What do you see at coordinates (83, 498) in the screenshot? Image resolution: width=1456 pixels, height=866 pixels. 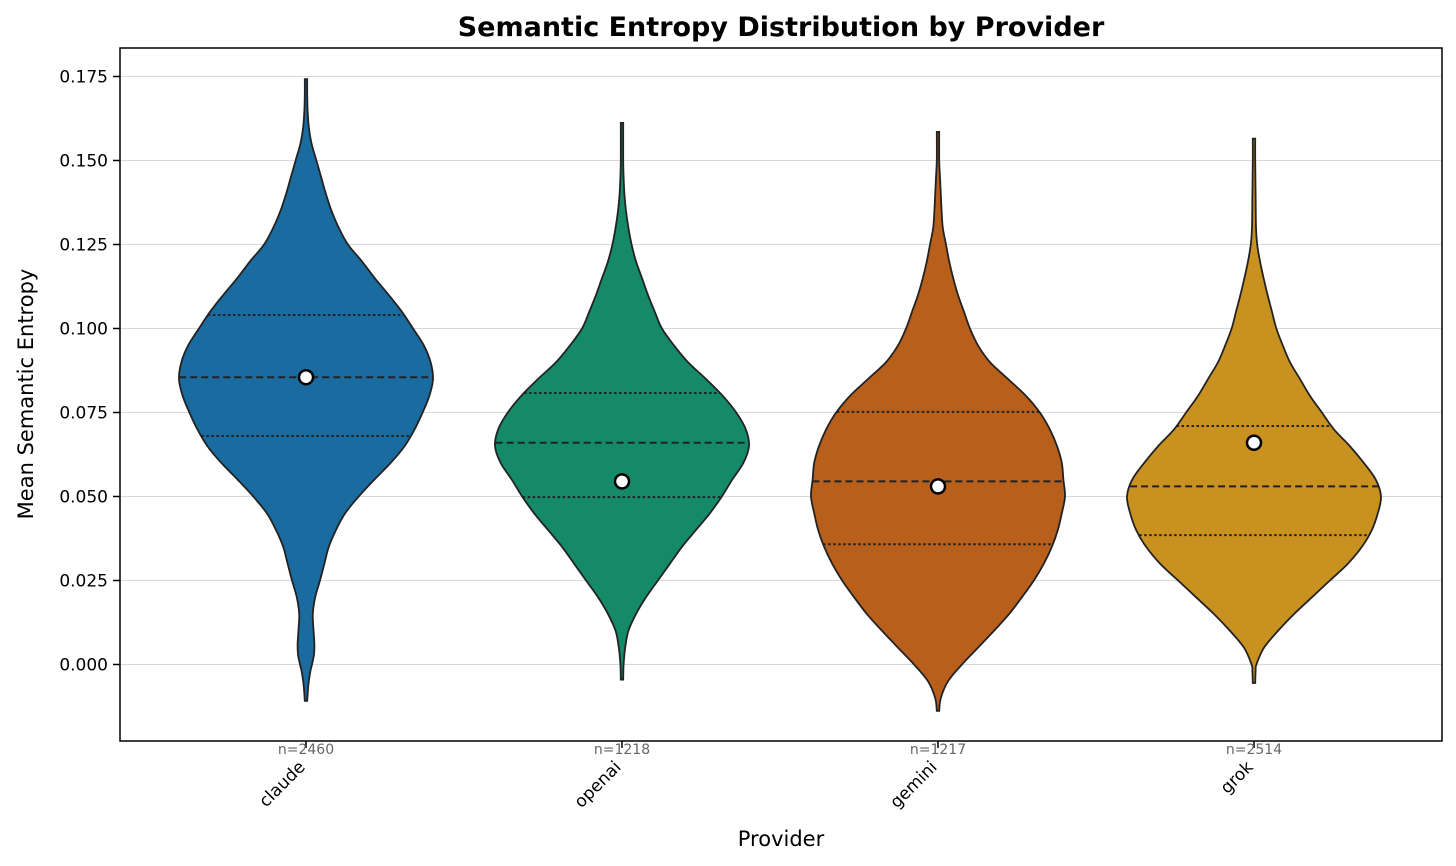 I see `y-tick-label: 0.050` at bounding box center [83, 498].